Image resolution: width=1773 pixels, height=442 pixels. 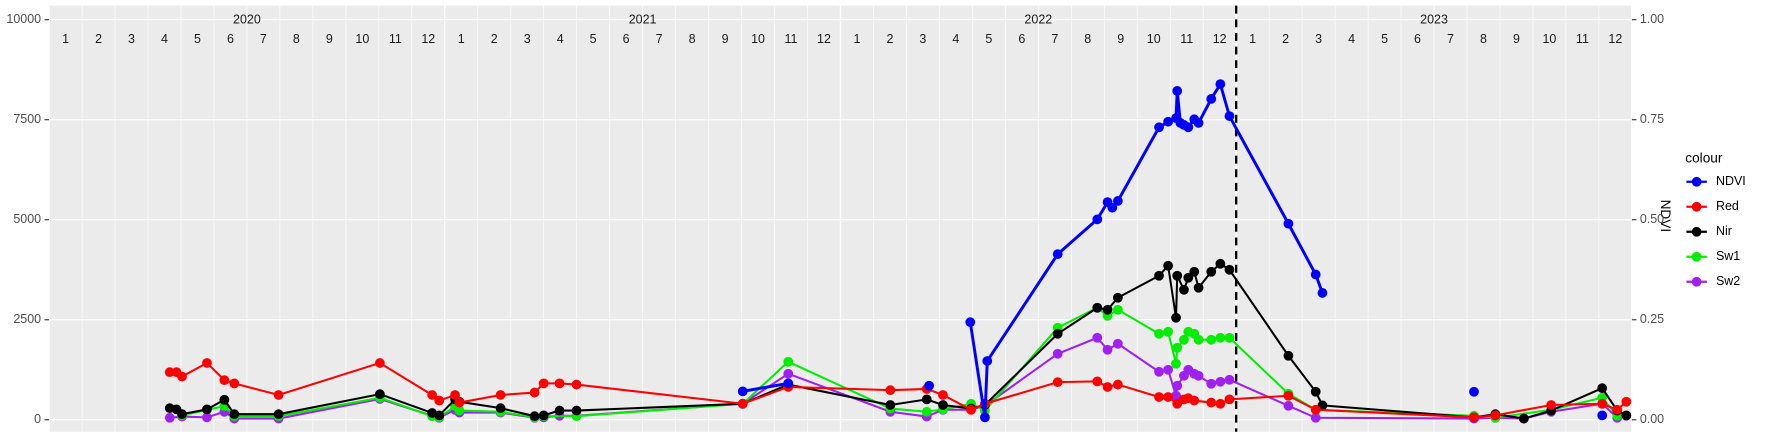 What do you see at coordinates (1652, 219) in the screenshot?
I see `y2-tick-label: 0.50` at bounding box center [1652, 219].